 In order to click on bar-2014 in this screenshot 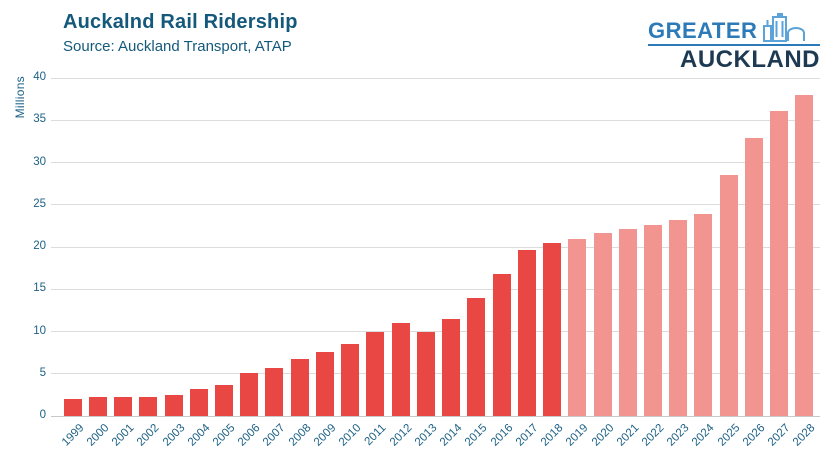, I will do `click(451, 367)`.